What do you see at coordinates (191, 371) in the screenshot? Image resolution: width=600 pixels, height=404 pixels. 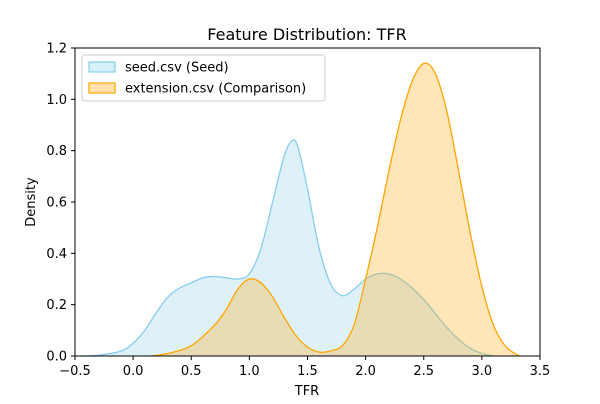 I see `x-tick-label: 0.5` at bounding box center [191, 371].